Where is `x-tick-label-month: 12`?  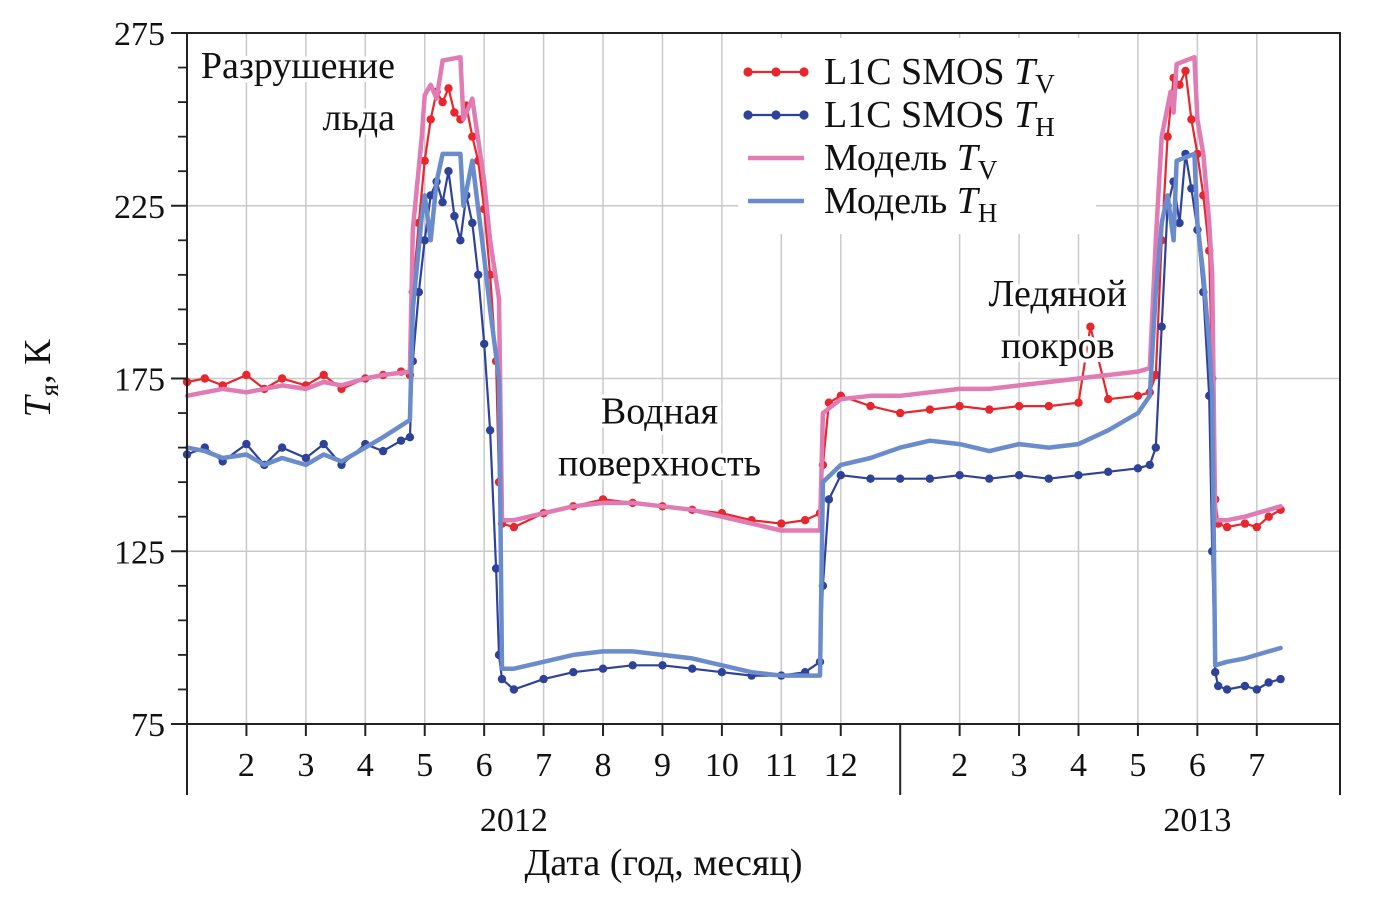
x-tick-label-month: 12 is located at coordinates (841, 765).